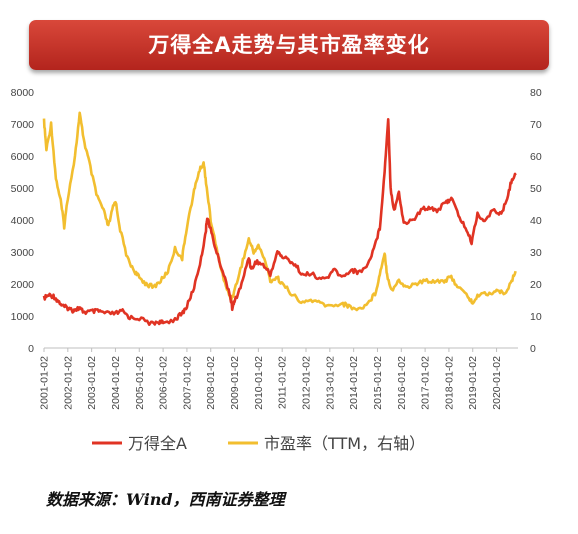 Image resolution: width=578 pixels, height=534 pixels. What do you see at coordinates (23, 125) in the screenshot?
I see `y-left-tick-label: 7000` at bounding box center [23, 125].